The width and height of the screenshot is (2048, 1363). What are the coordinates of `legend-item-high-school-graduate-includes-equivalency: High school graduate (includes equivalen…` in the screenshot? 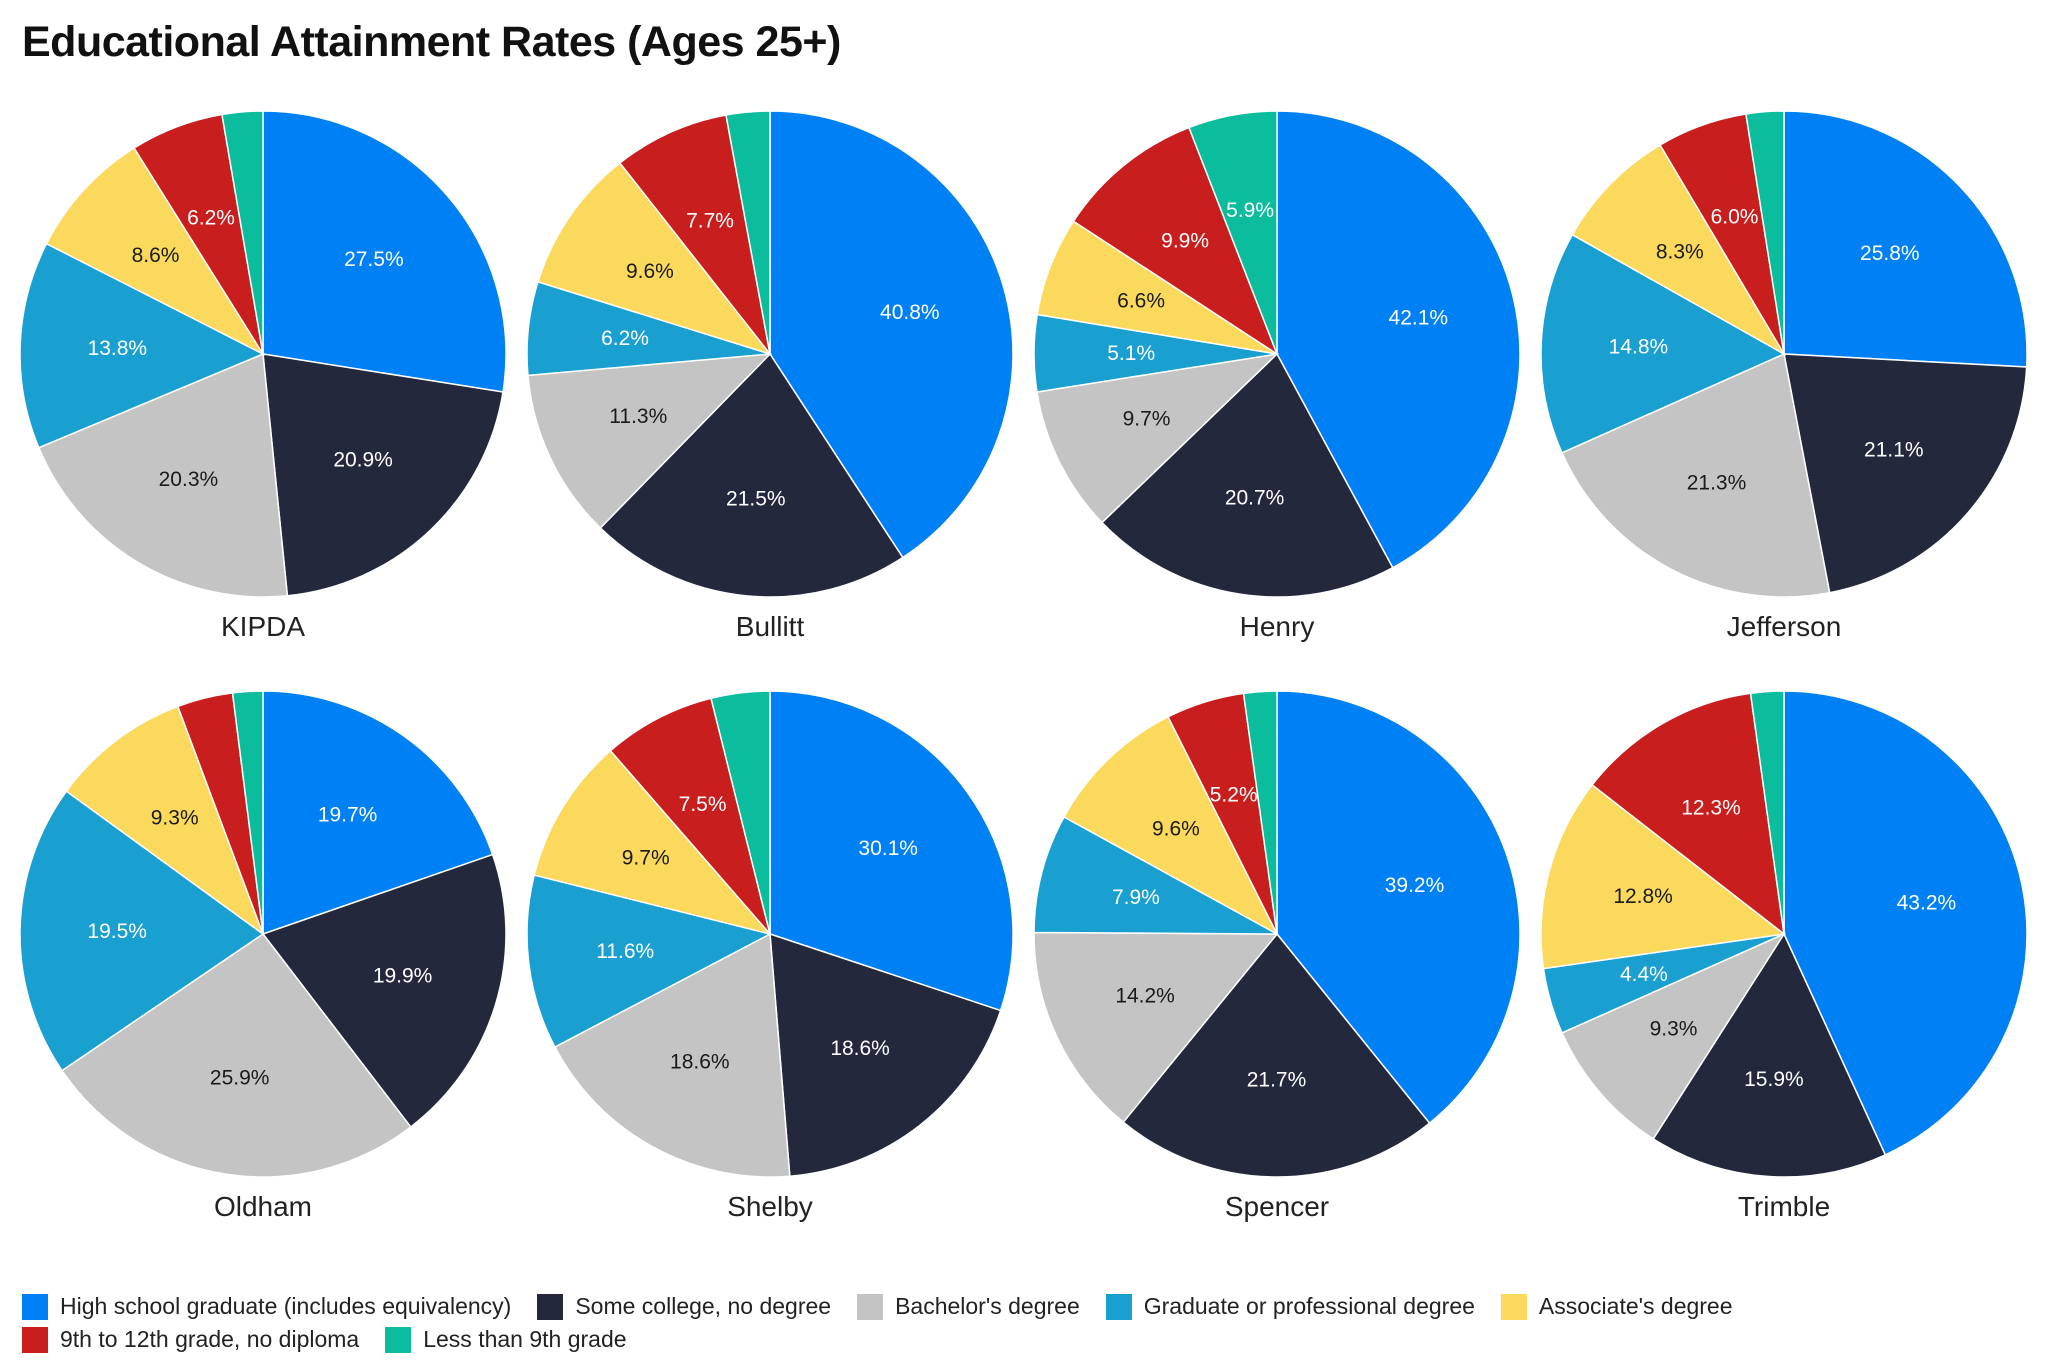 It's located at (266, 1306).